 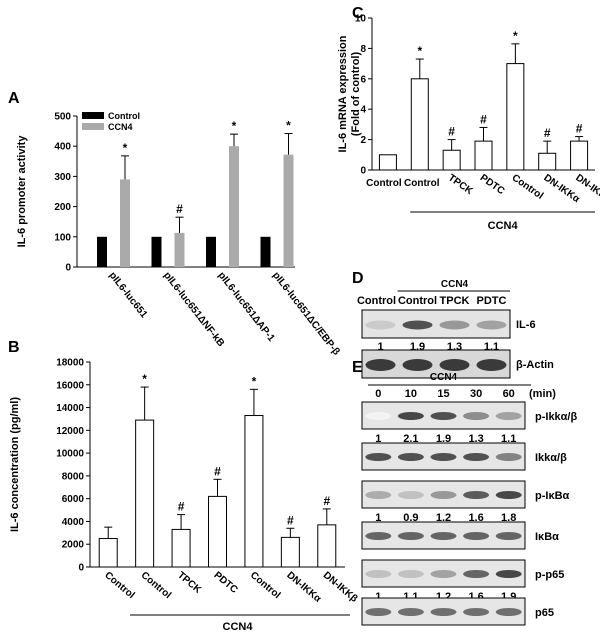 I want to click on panel-c-x-tick-label: TPCK, so click(x=460, y=184).